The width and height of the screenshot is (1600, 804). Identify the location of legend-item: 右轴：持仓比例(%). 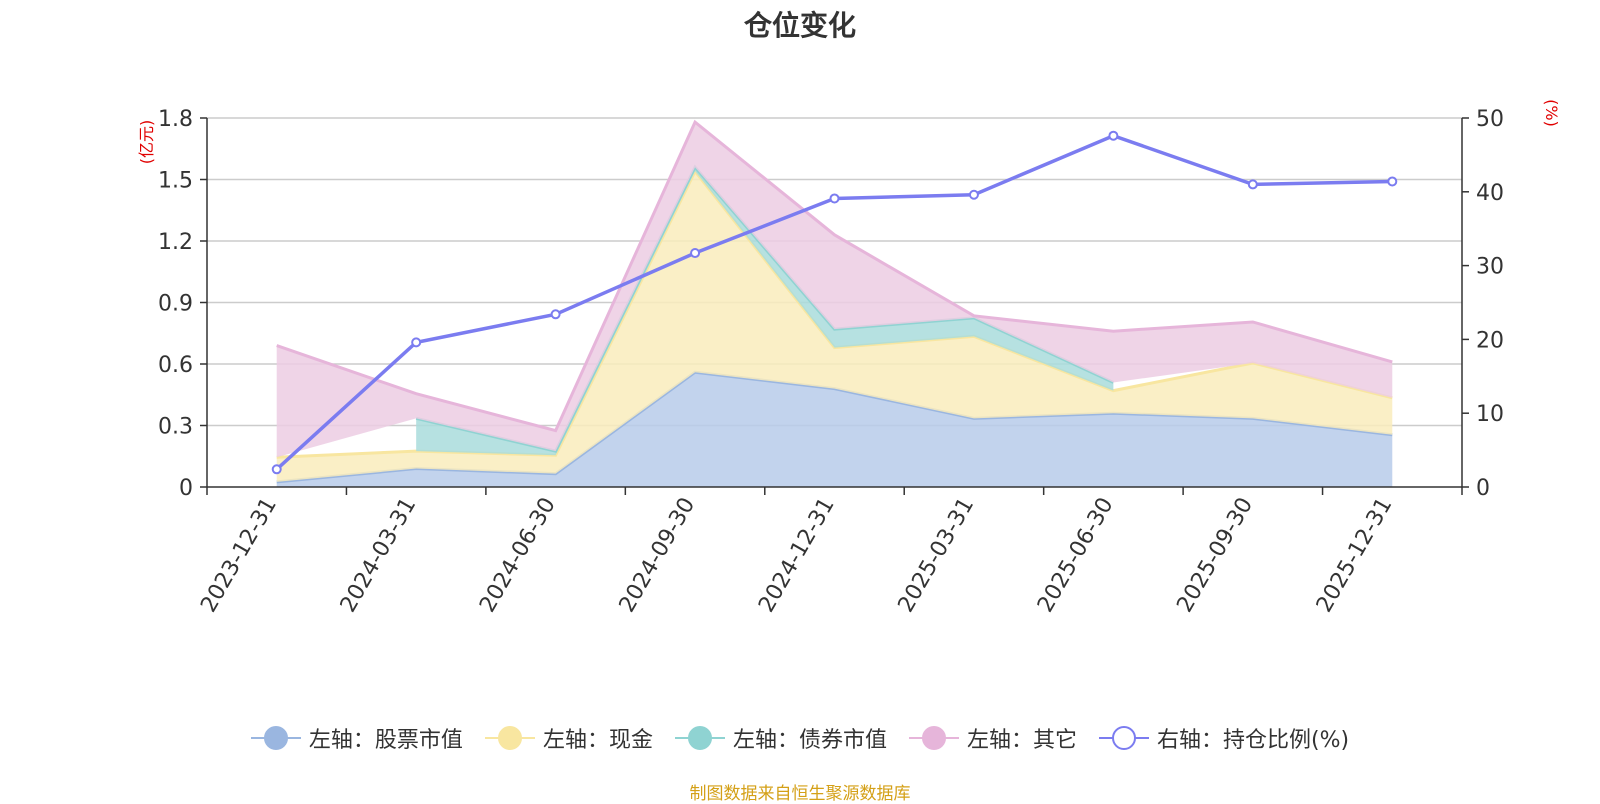
(1224, 738).